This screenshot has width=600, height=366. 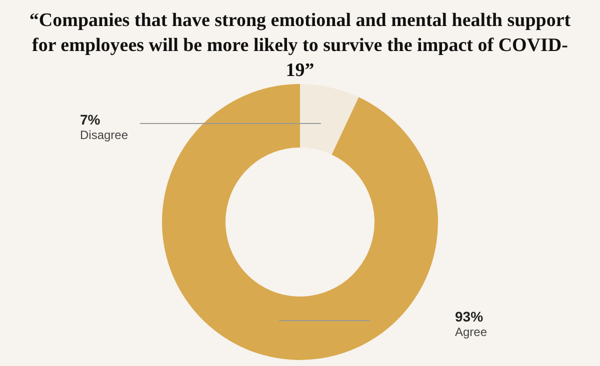 What do you see at coordinates (90, 119) in the screenshot?
I see `data-label: 7%` at bounding box center [90, 119].